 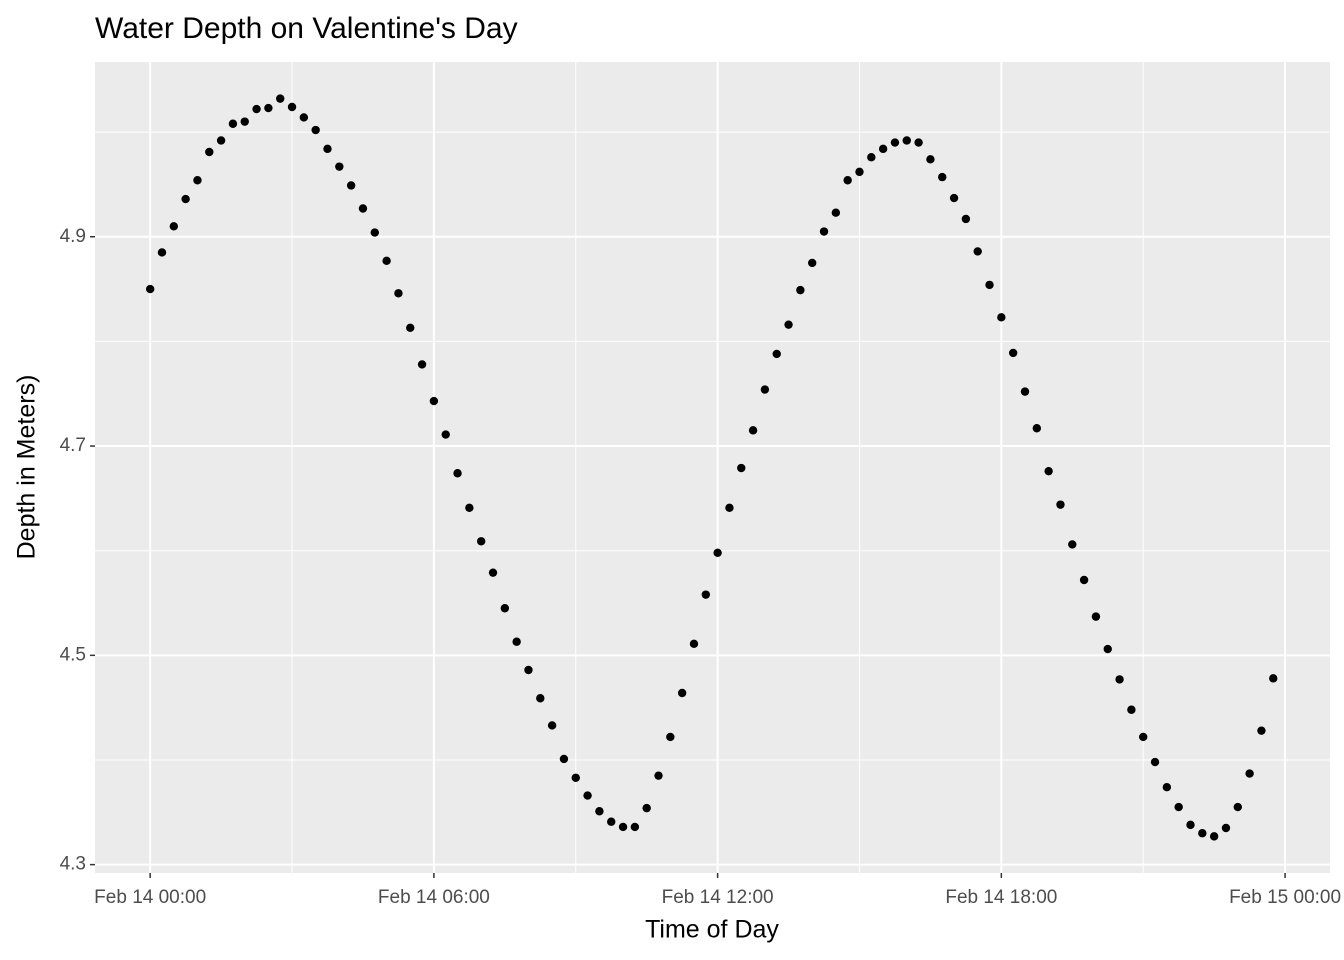 I want to click on x-tick-label: Feb 14 00:00, so click(x=150, y=897).